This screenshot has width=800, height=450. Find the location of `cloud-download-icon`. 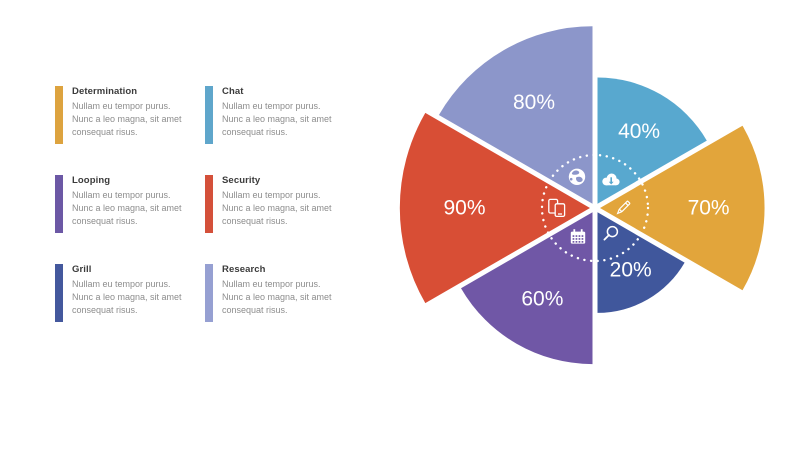

cloud-download-icon is located at coordinates (611, 179).